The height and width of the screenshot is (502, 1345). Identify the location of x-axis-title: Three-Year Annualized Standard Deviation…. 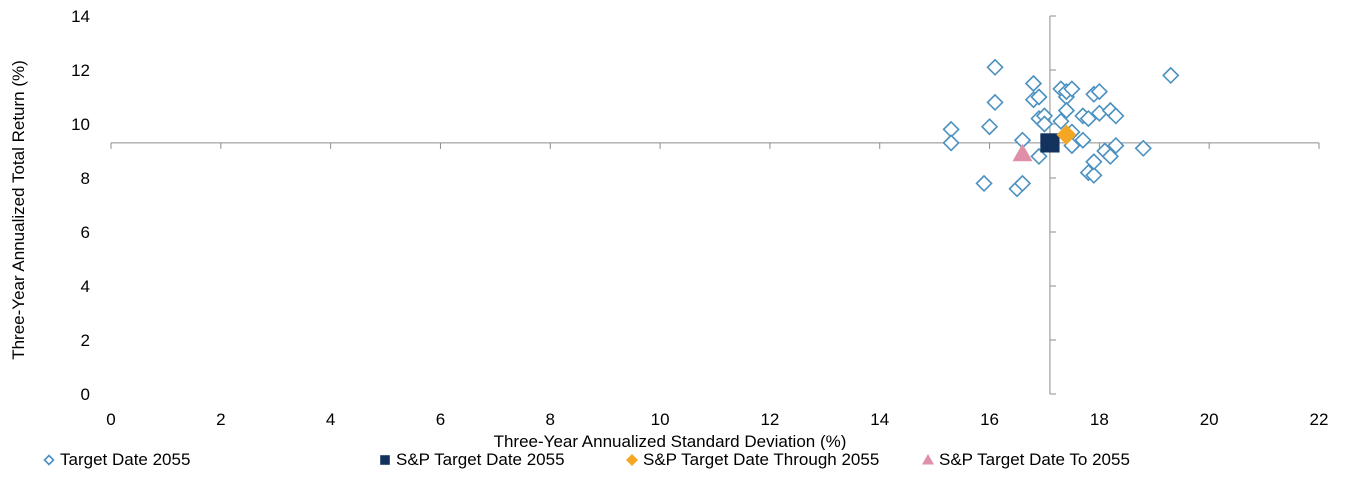
(670, 441).